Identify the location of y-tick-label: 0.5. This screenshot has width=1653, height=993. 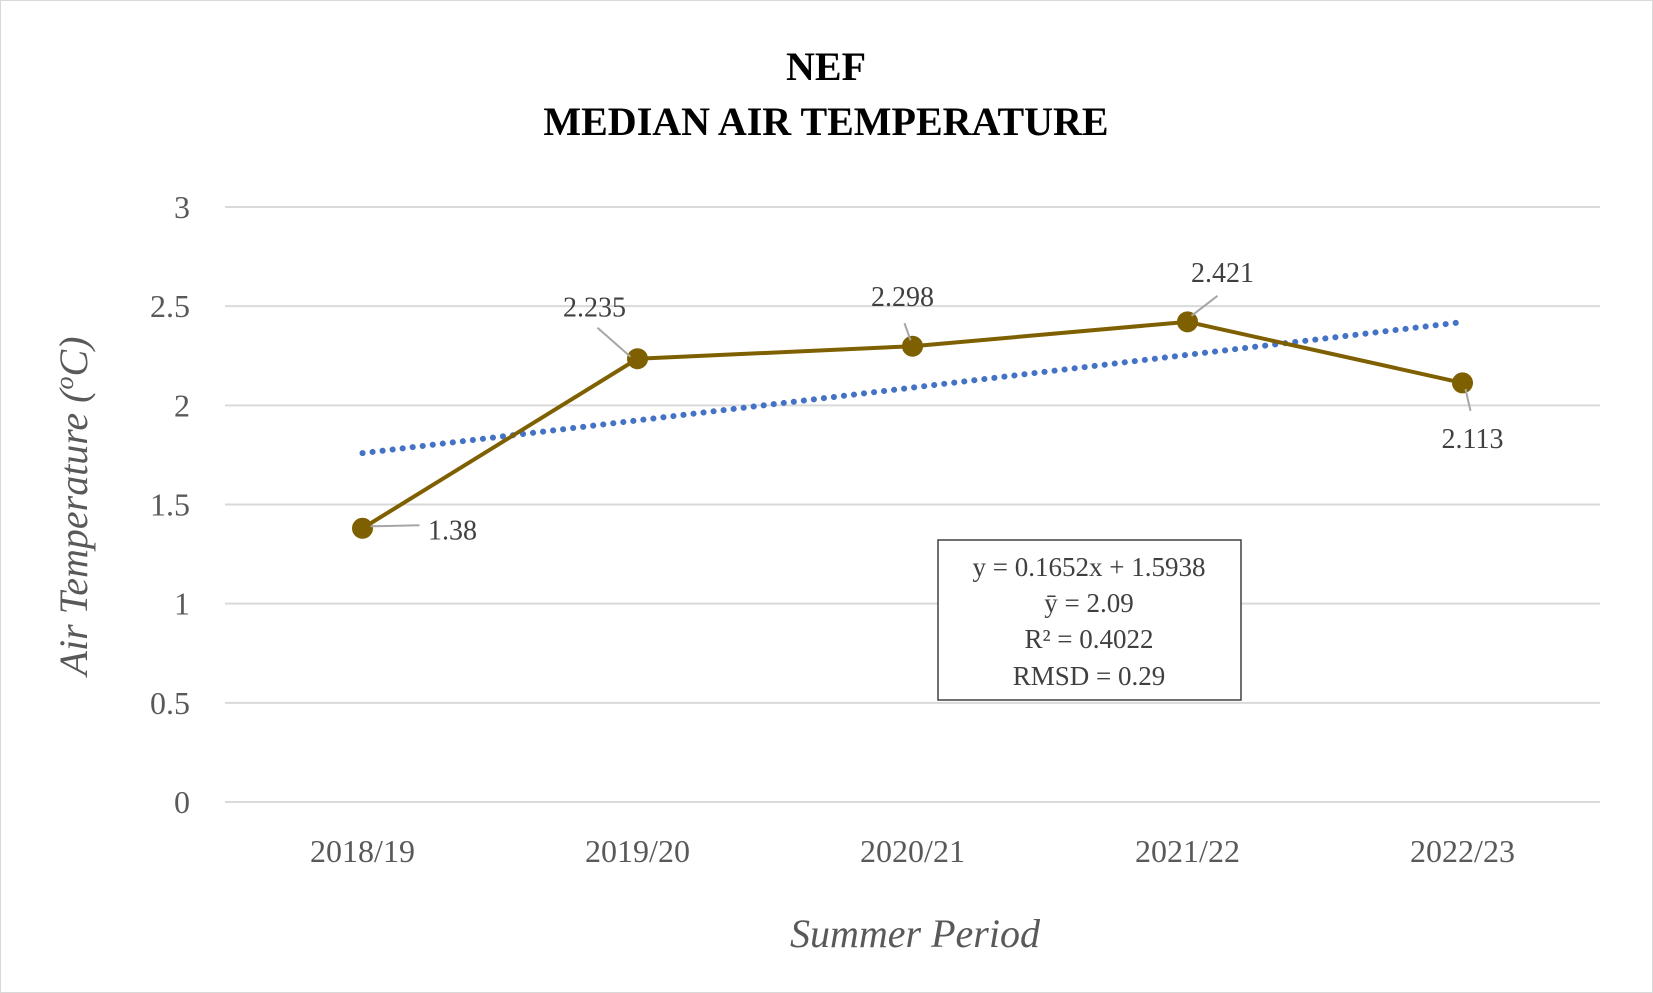
(170, 703).